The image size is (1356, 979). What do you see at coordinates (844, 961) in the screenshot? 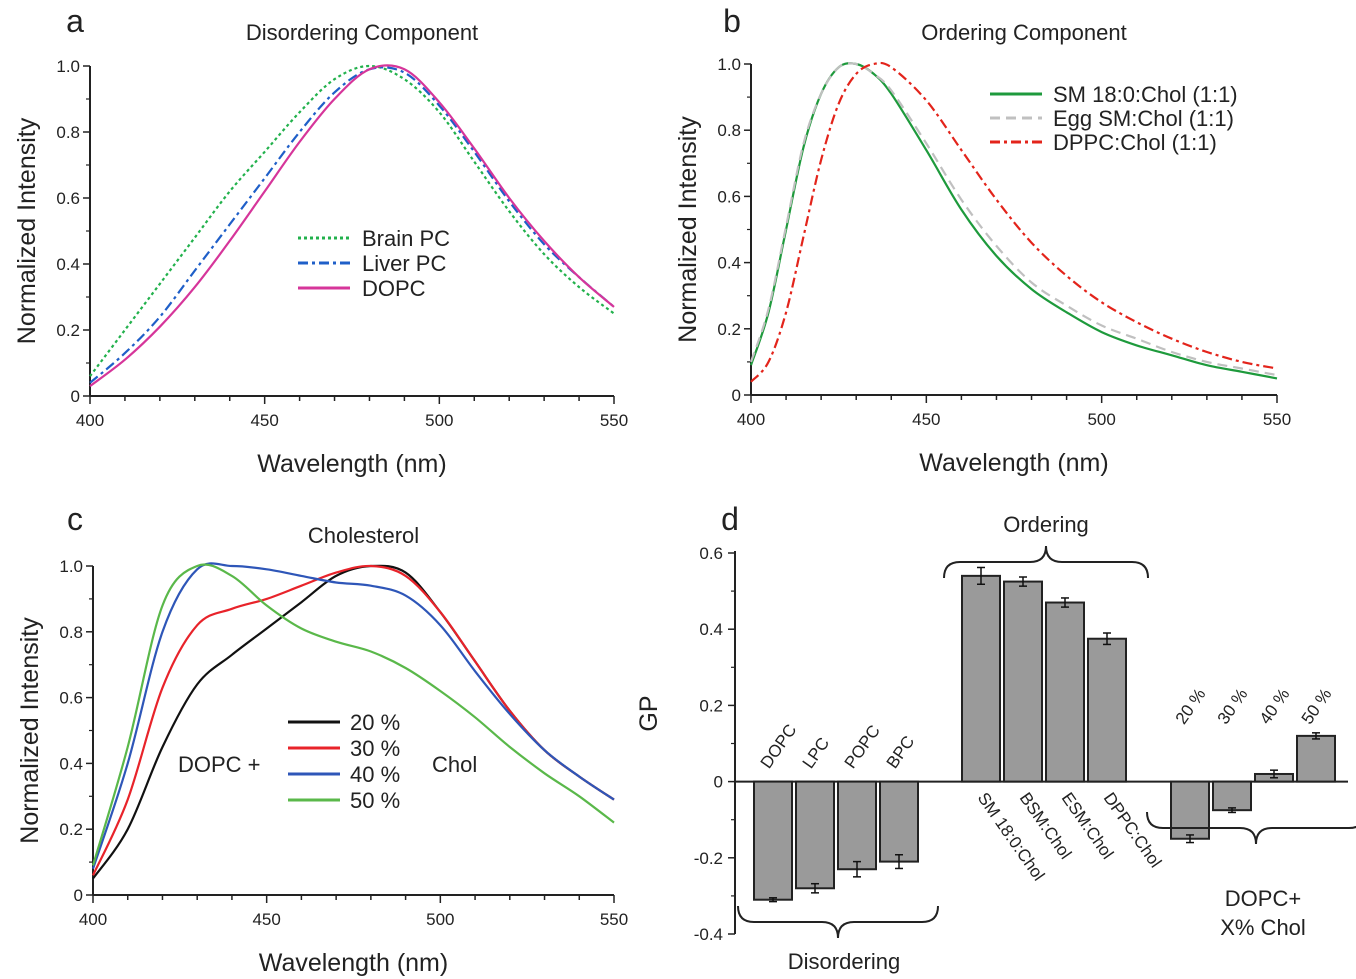
I see `group-label: Disordering` at bounding box center [844, 961].